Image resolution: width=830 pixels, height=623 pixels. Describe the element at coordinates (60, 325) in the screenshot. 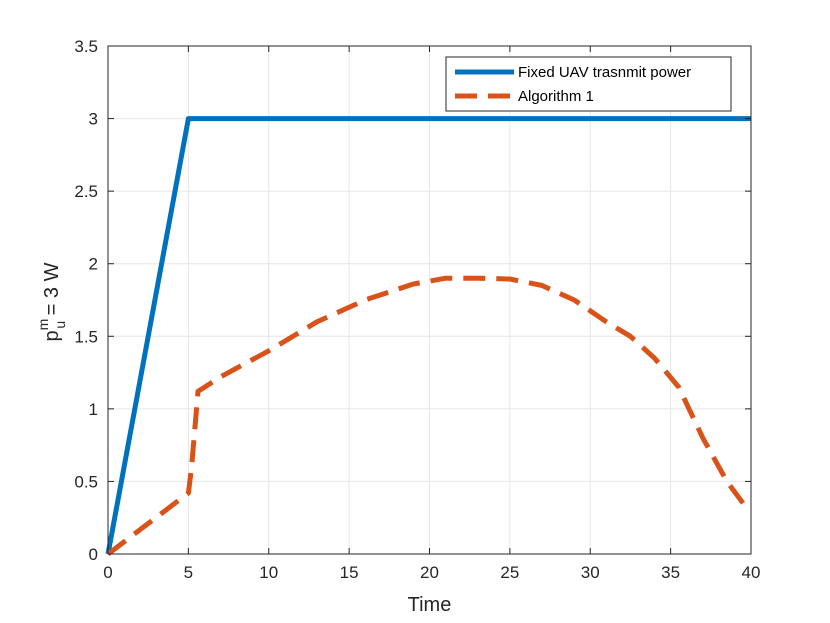

I see `y-axis-title-subscript: u` at that location.